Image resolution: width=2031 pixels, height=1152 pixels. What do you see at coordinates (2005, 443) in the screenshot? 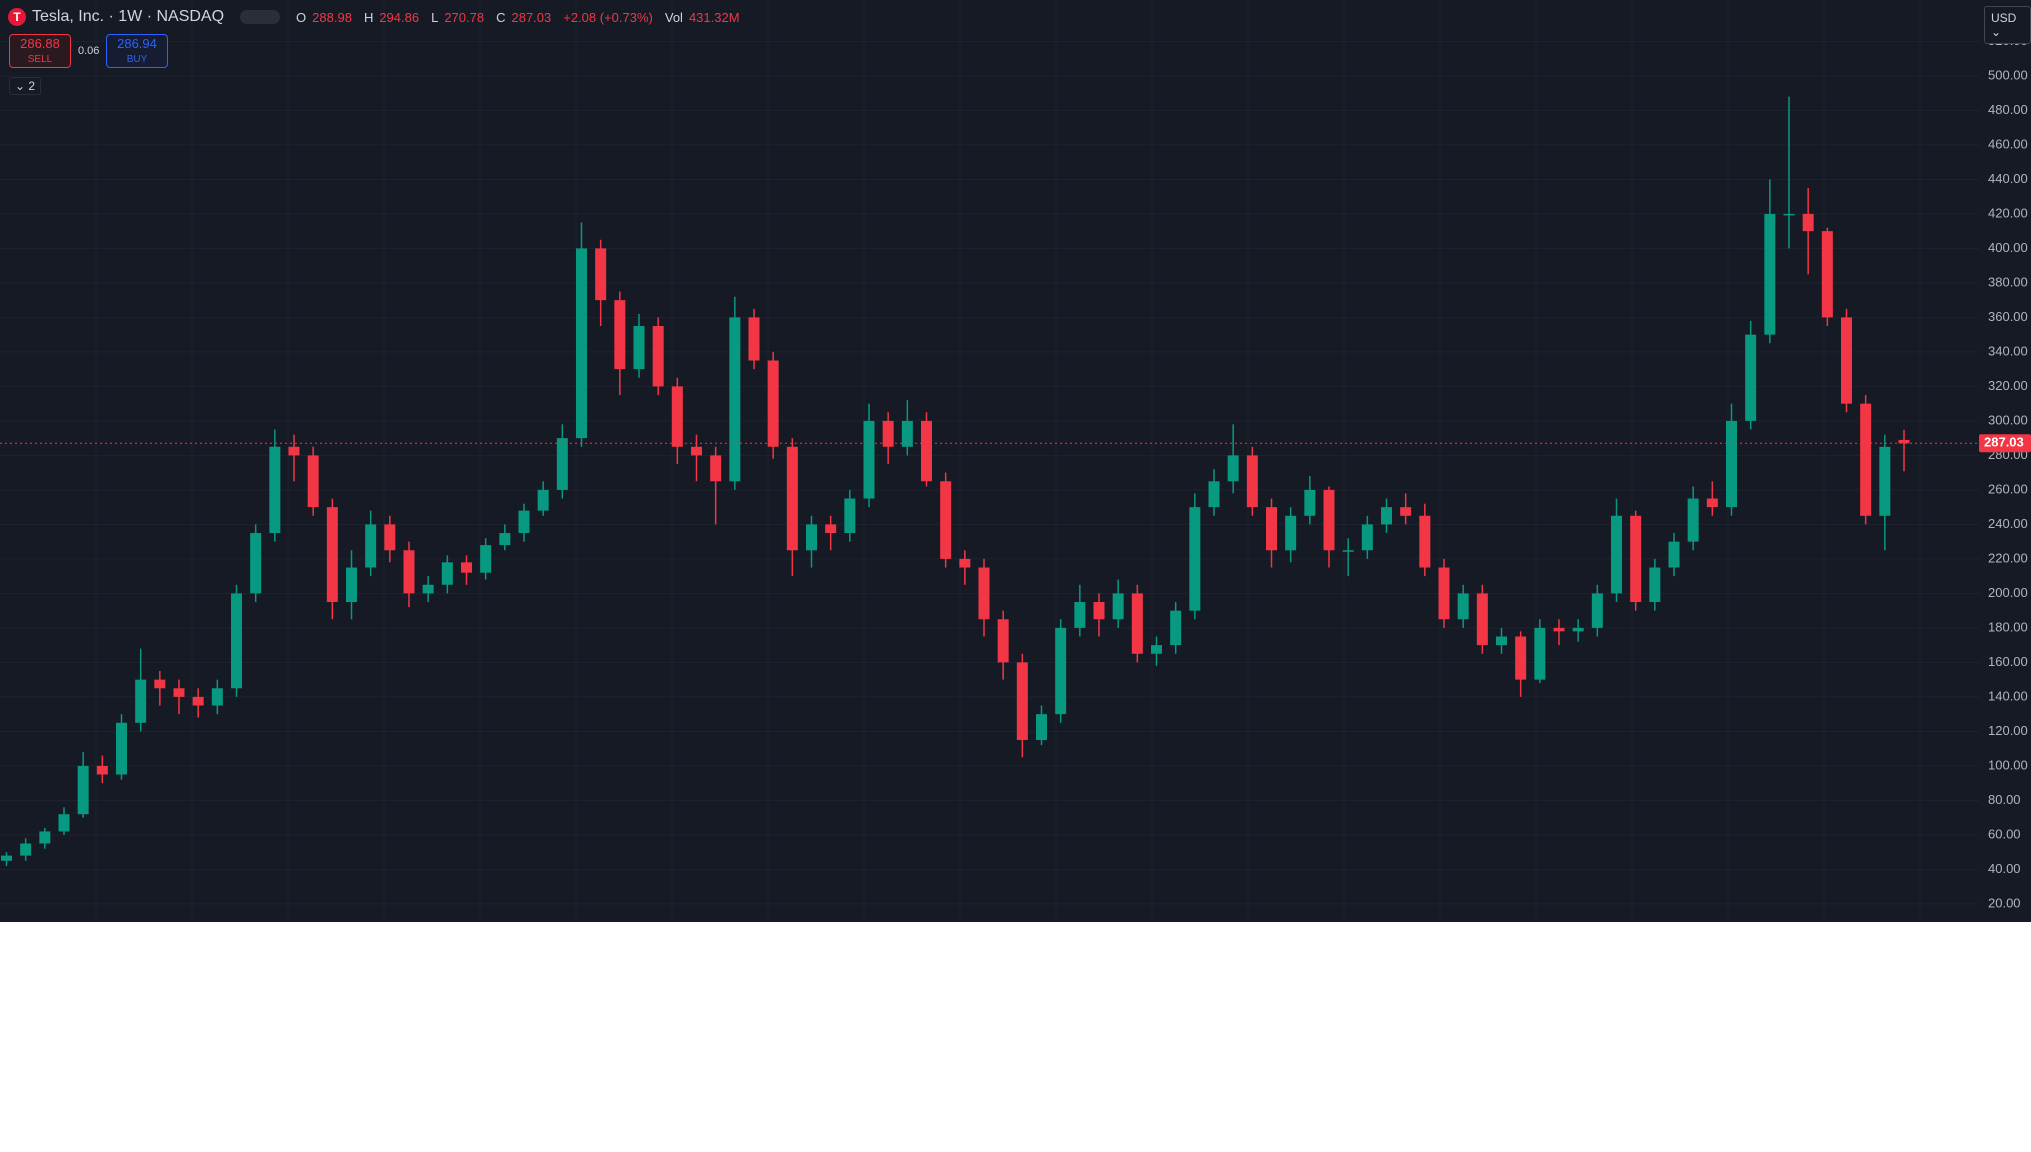
I see `last-price-tag` at bounding box center [2005, 443].